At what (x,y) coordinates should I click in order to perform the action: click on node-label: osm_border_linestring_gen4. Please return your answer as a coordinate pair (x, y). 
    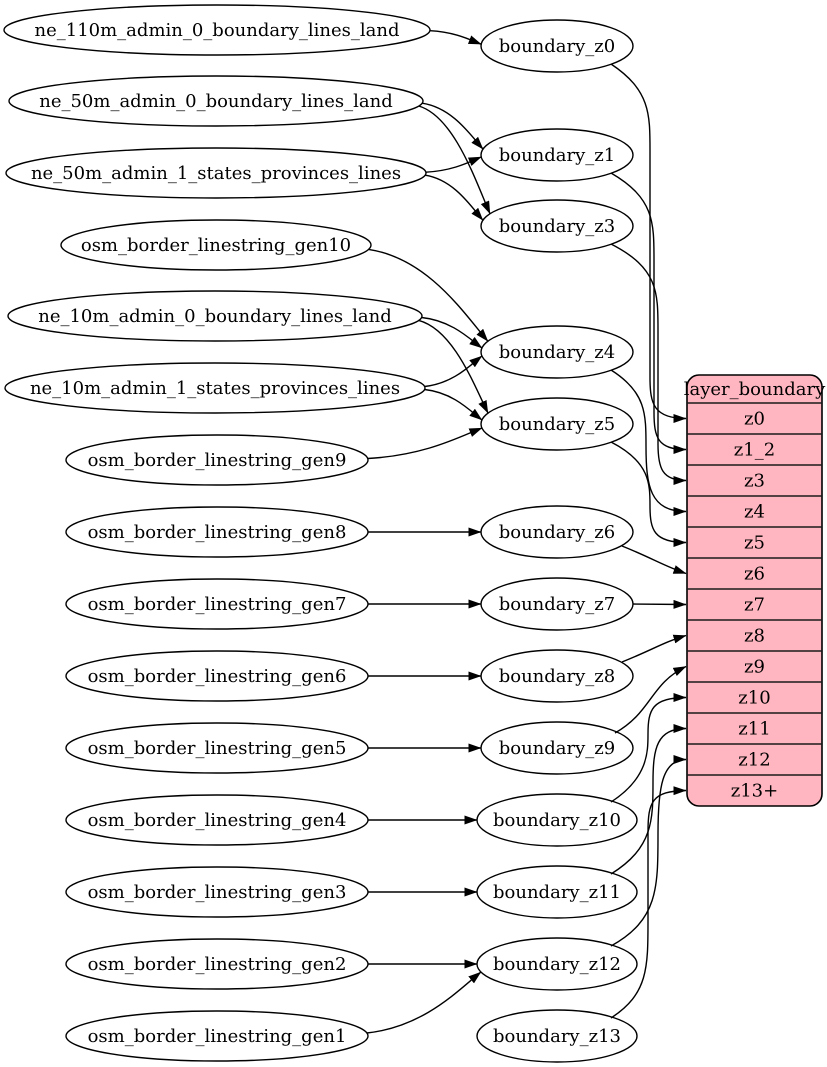
    Looking at the image, I should click on (217, 820).